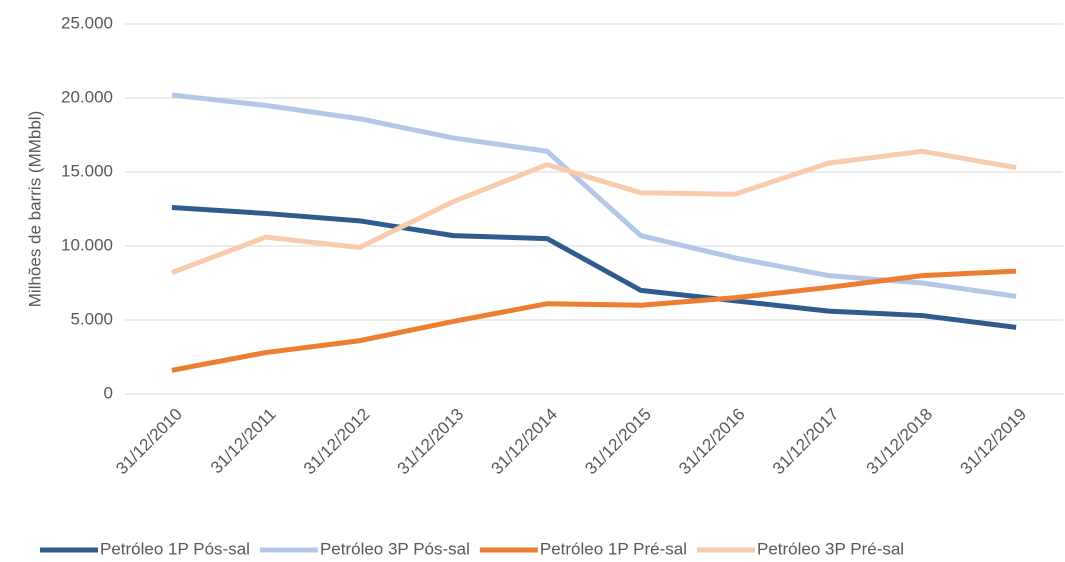 This screenshot has width=1065, height=562. Describe the element at coordinates (712, 442) in the screenshot. I see `x-tick-label: 31/12/2016` at that location.